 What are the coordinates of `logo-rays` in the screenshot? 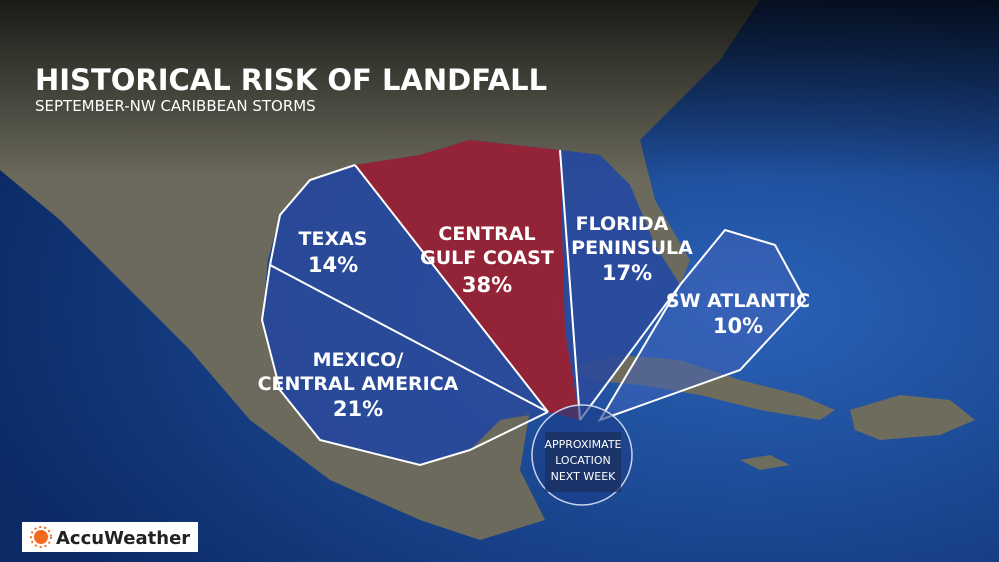 It's located at (41, 537).